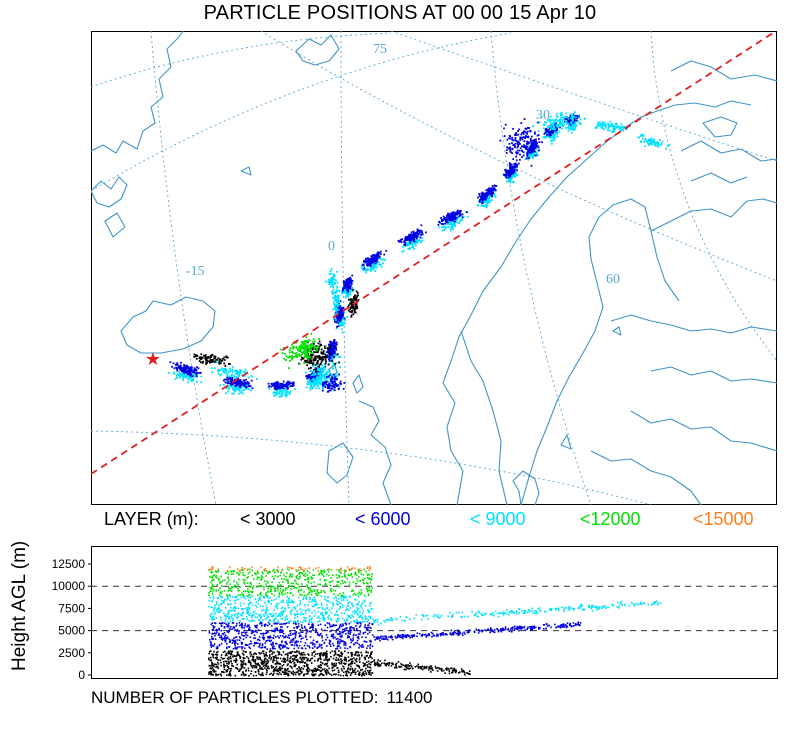  I want to click on height-ticks: 12500 10000 7500 5000 2500 0, so click(71, 619).